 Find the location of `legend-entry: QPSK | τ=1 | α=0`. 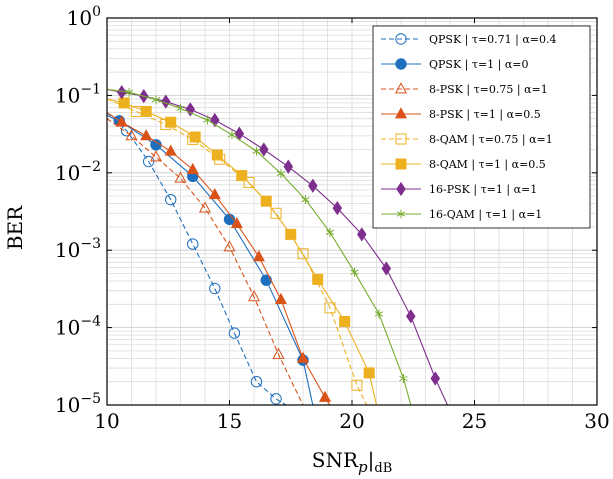

legend-entry: QPSK | τ=1 | α=0 is located at coordinates (455, 65).